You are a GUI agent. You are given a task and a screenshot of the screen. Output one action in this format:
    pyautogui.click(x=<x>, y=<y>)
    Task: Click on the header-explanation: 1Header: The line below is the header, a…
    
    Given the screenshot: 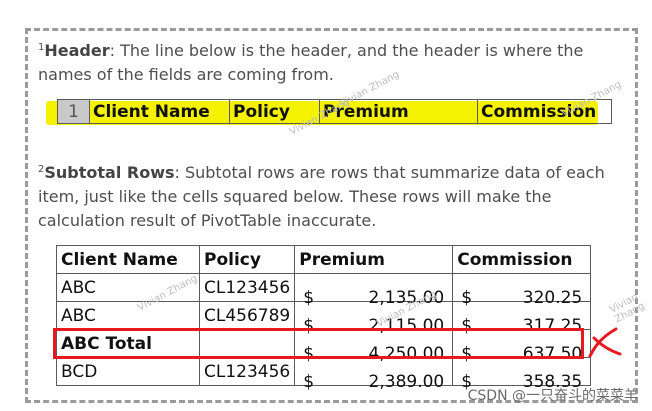 What is the action you would take?
    pyautogui.click(x=311, y=62)
    